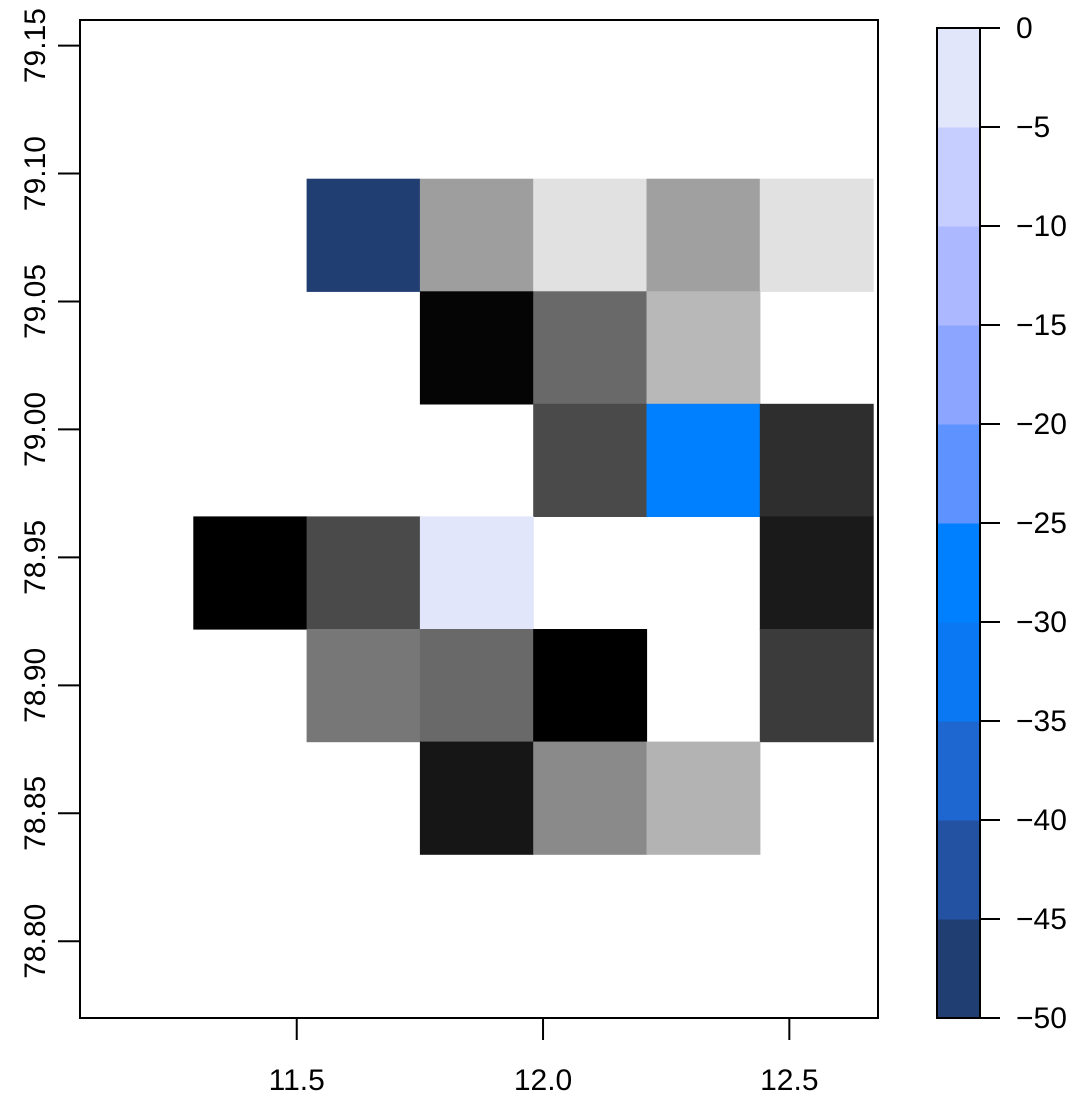  What do you see at coordinates (789, 1078) in the screenshot?
I see `x-tick-label: 12.5` at bounding box center [789, 1078].